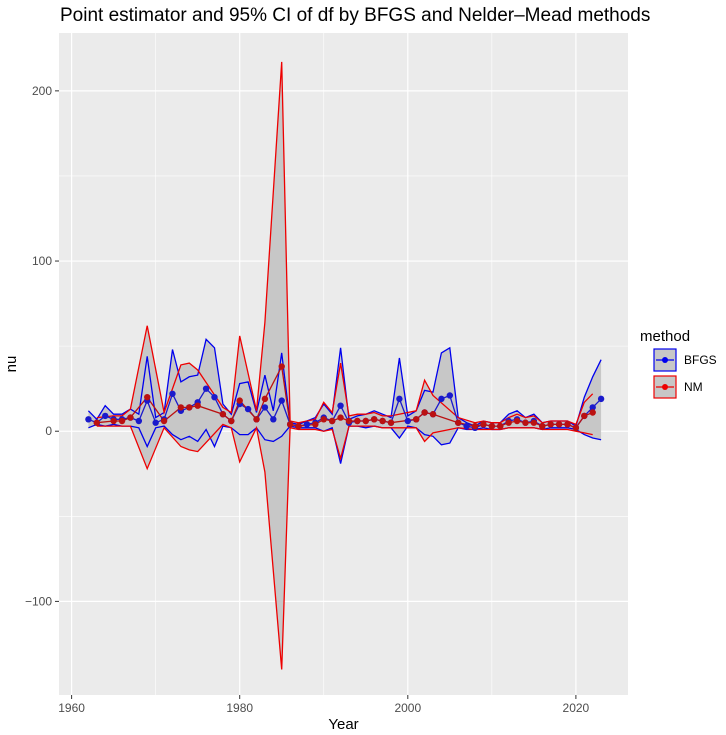 The height and width of the screenshot is (735, 726). I want to click on x-axis-title: Year, so click(343, 724).